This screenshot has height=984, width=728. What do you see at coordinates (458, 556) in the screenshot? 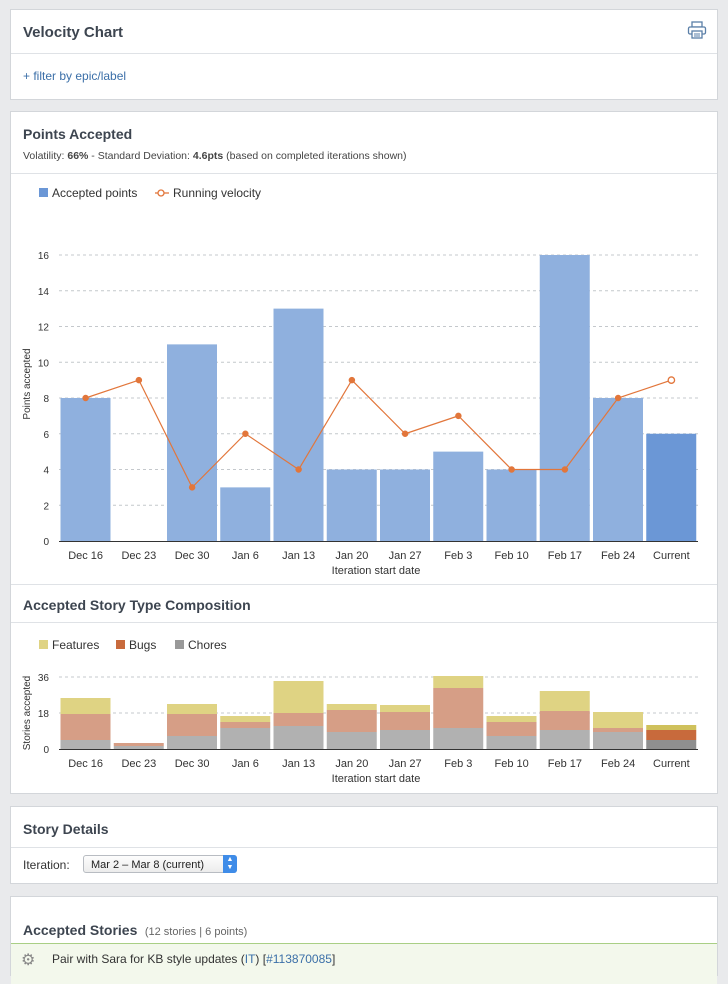
I see `x-tick-label: Feb 3` at bounding box center [458, 556].